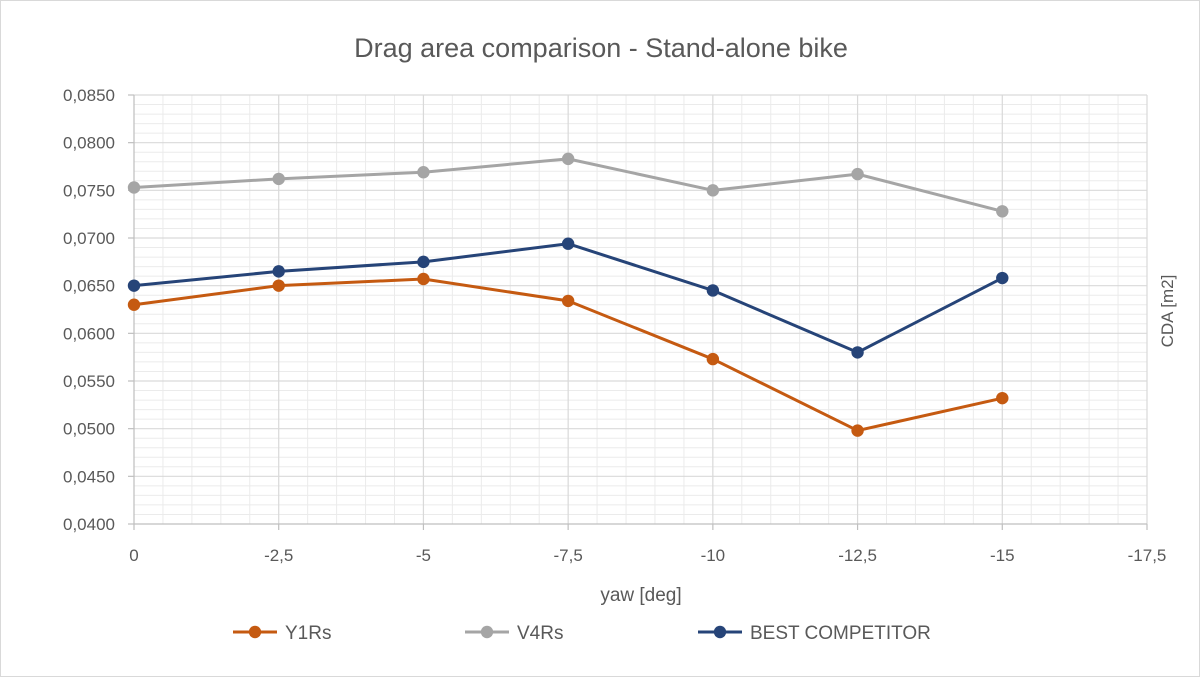  I want to click on y-tick-label: 0,0850, so click(89, 95).